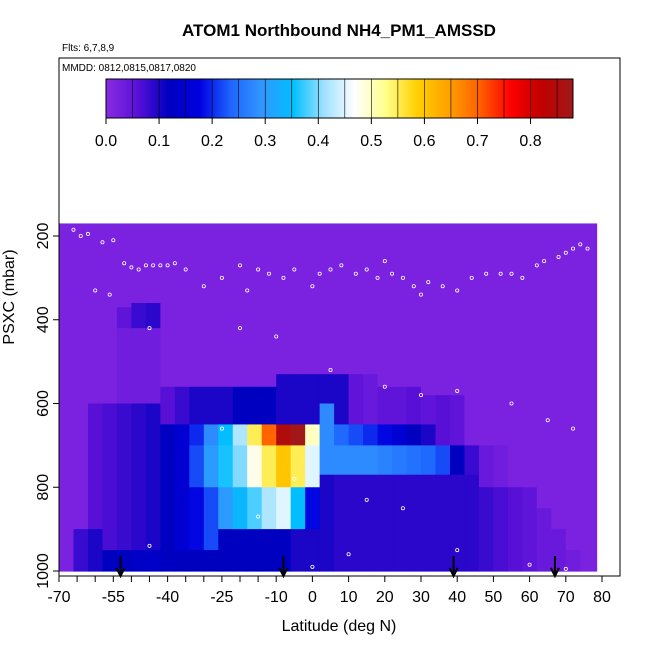 The height and width of the screenshot is (650, 650). Describe the element at coordinates (43, 571) in the screenshot. I see `y-tick-label: 1000` at that location.